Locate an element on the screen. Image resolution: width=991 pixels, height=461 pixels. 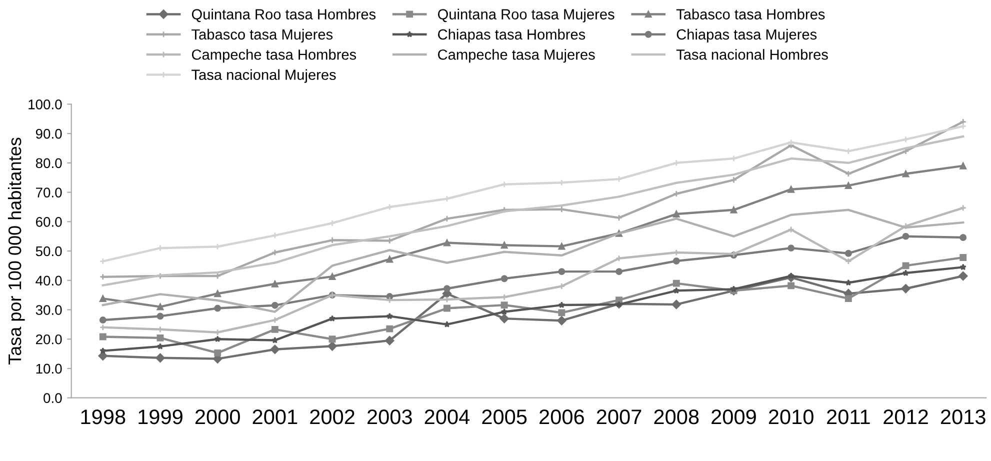
x-tick-label: 2007 is located at coordinates (619, 417).